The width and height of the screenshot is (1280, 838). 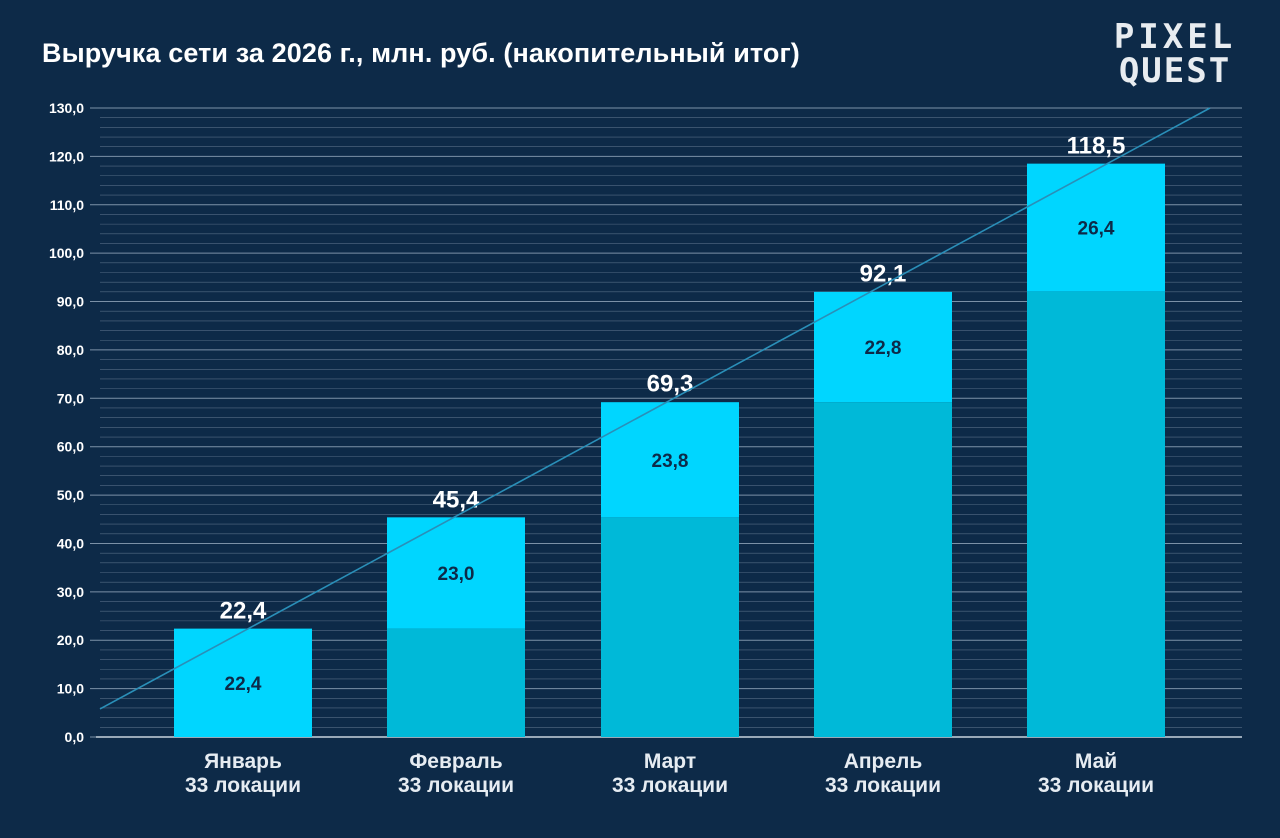 I want to click on total-data-label: 118,5, so click(x=1096, y=146).